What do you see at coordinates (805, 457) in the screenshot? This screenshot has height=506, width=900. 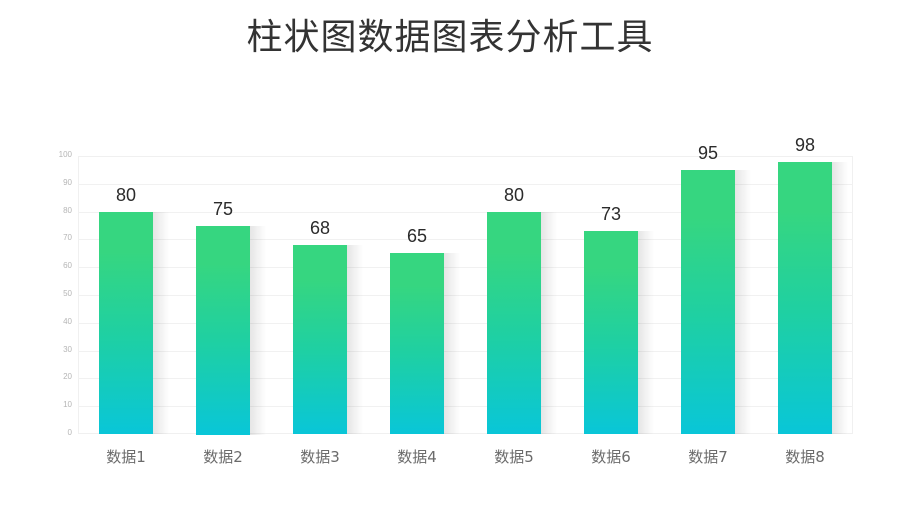 I see `x-axis-category-label: 数据8` at bounding box center [805, 457].